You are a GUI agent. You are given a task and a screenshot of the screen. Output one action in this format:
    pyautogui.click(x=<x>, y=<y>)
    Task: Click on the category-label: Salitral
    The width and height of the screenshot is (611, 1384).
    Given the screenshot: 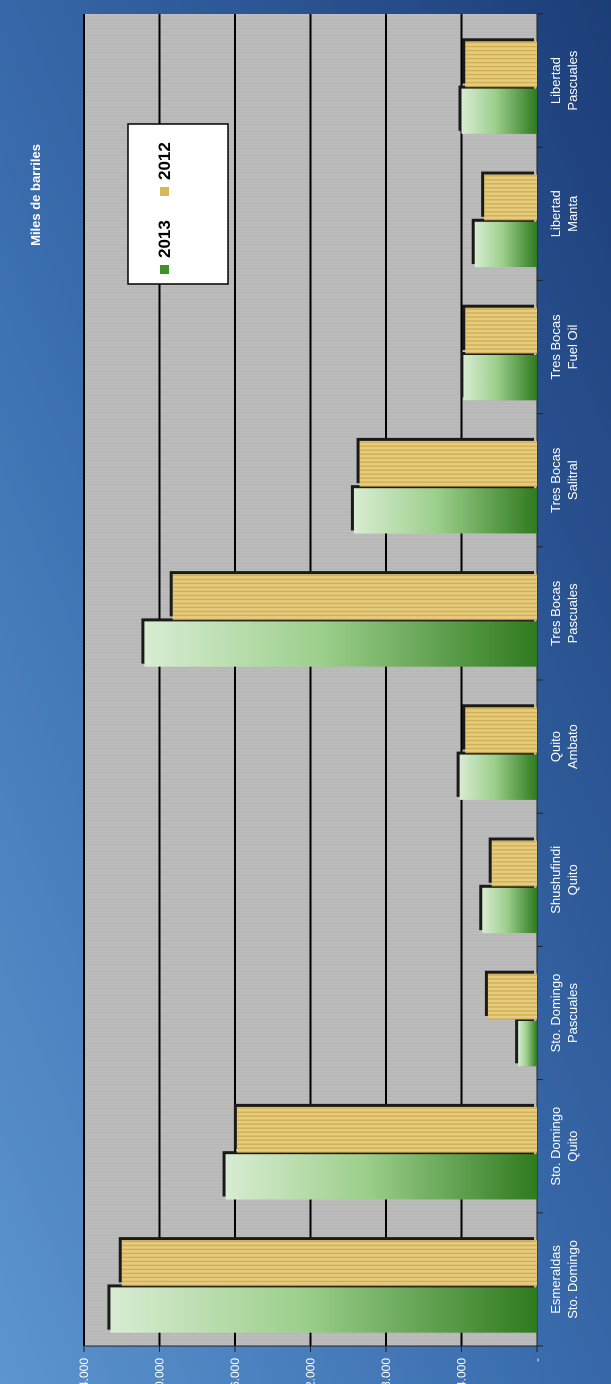 What is the action you would take?
    pyautogui.click(x=572, y=480)
    